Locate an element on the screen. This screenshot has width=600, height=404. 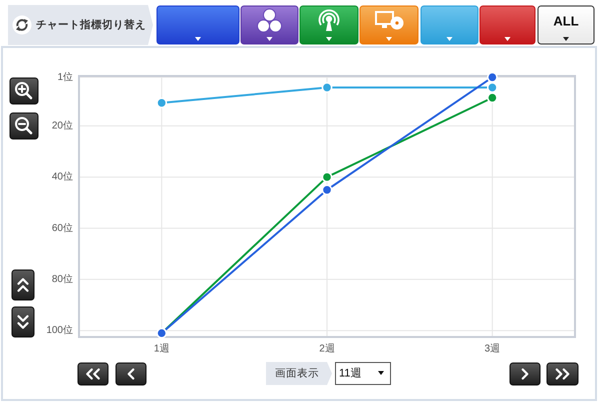
label-display: 画面表示 is located at coordinates (297, 374).